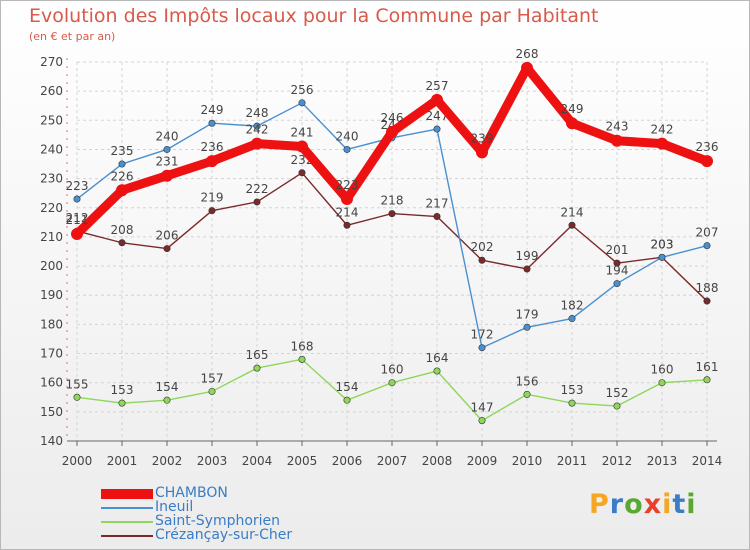 This screenshot has width=750, height=550. I want to click on x-tick-label: 2006, so click(347, 461).